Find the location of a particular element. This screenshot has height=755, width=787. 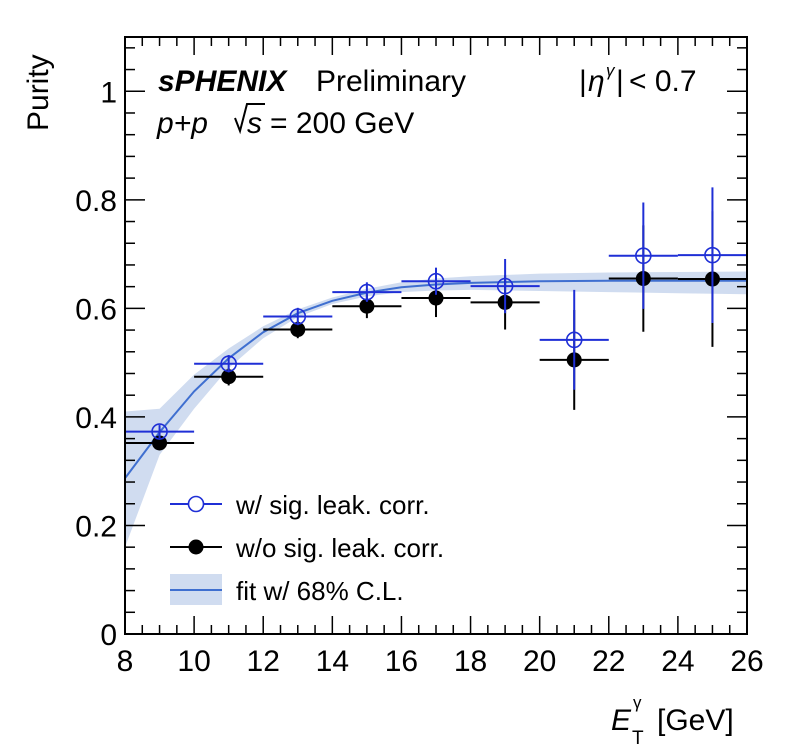

legend-entry-fit: fit w/ 68% C.L. is located at coordinates (287, 590).